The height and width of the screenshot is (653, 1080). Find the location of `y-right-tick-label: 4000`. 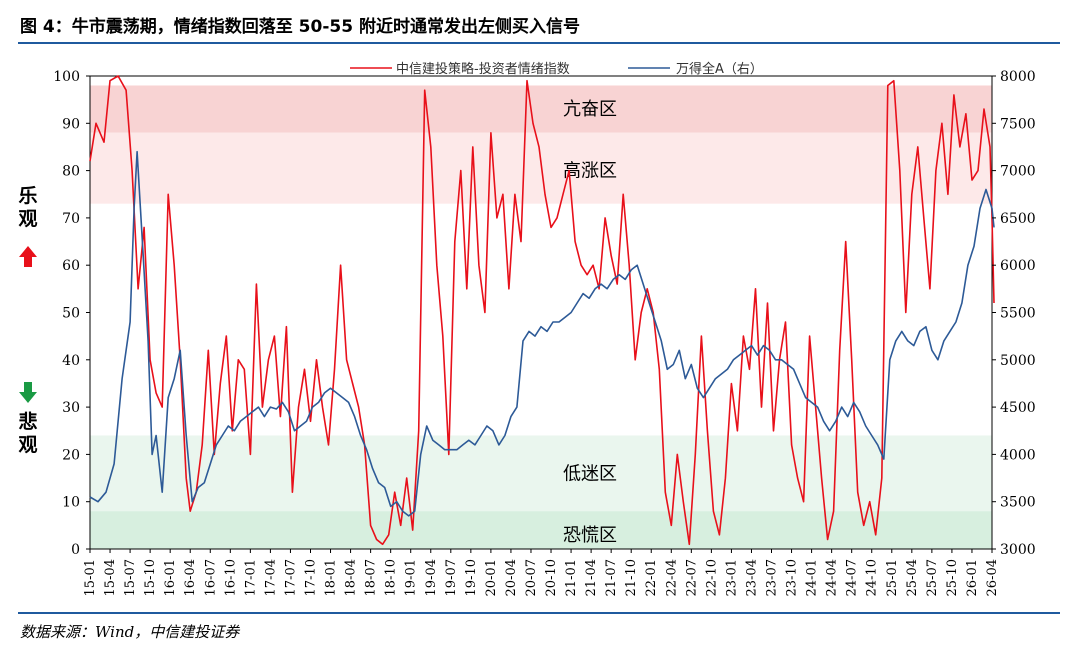

y-right-tick-label: 4000 is located at coordinates (1018, 455).